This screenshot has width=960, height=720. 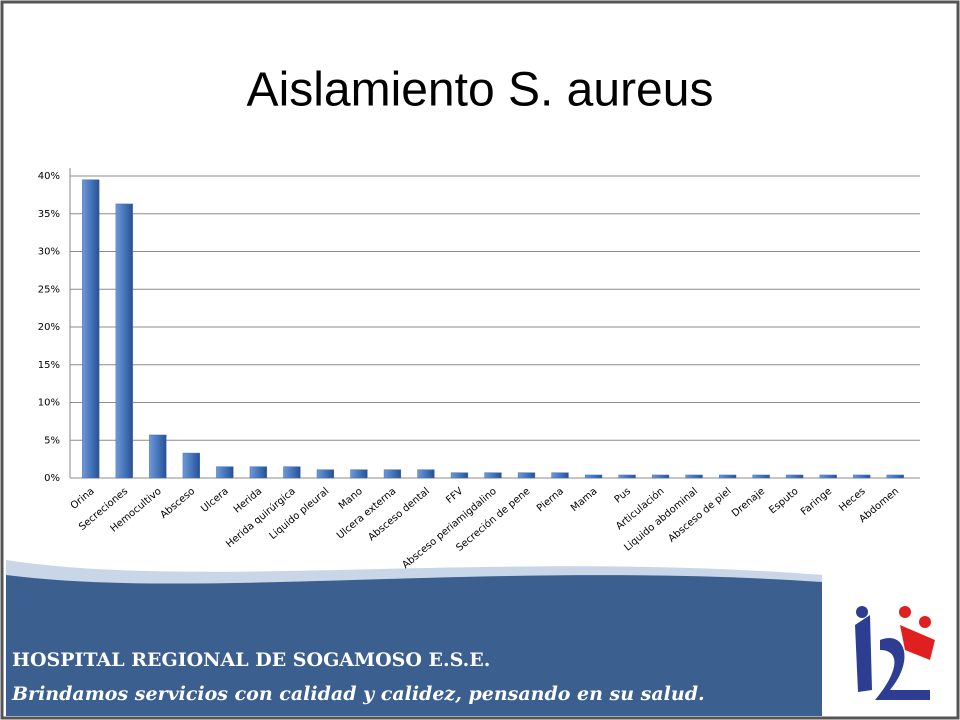 What do you see at coordinates (414, 572) in the screenshot?
I see `footer-wave` at bounding box center [414, 572].